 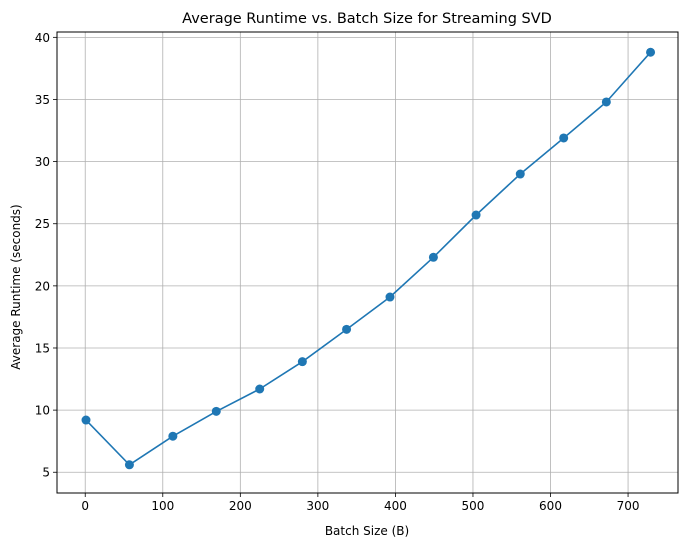 I want to click on y-tick-label: 20, so click(x=42, y=286).